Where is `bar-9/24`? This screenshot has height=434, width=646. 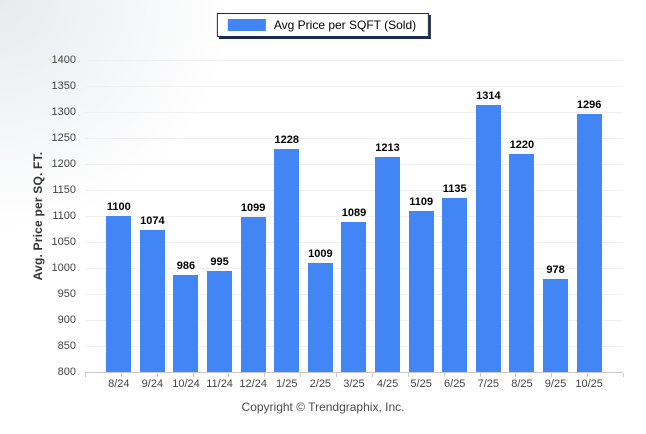 bar-9/24 is located at coordinates (152, 300).